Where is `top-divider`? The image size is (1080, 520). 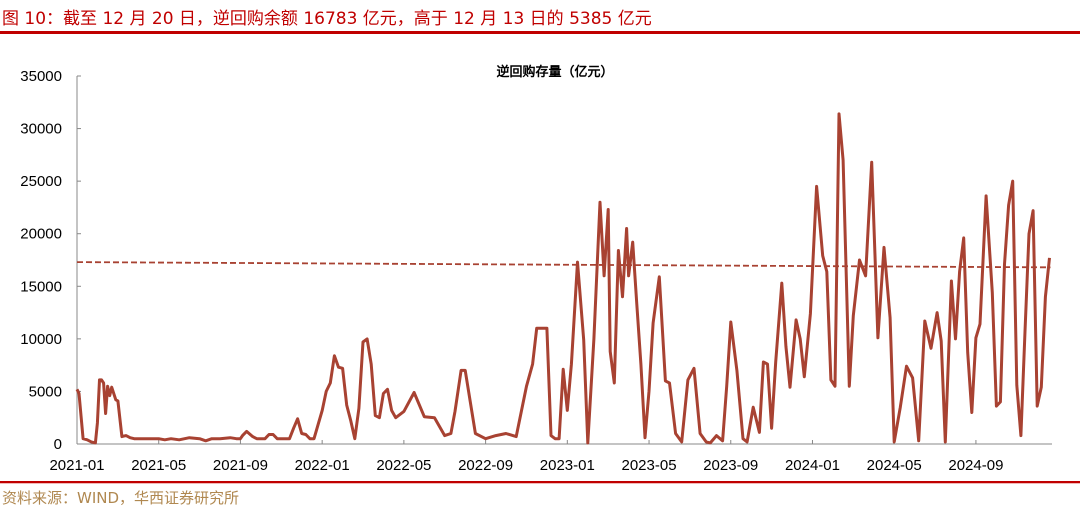
top-divider is located at coordinates (540, 32).